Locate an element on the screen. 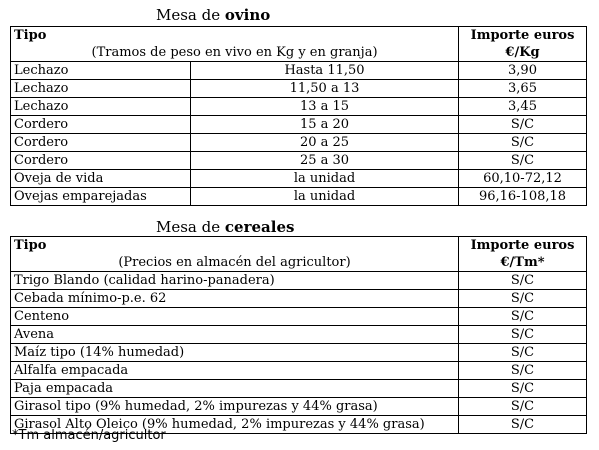  cereales-cell-tipo: Maíz tipo (14% humedad) is located at coordinates (234, 352).